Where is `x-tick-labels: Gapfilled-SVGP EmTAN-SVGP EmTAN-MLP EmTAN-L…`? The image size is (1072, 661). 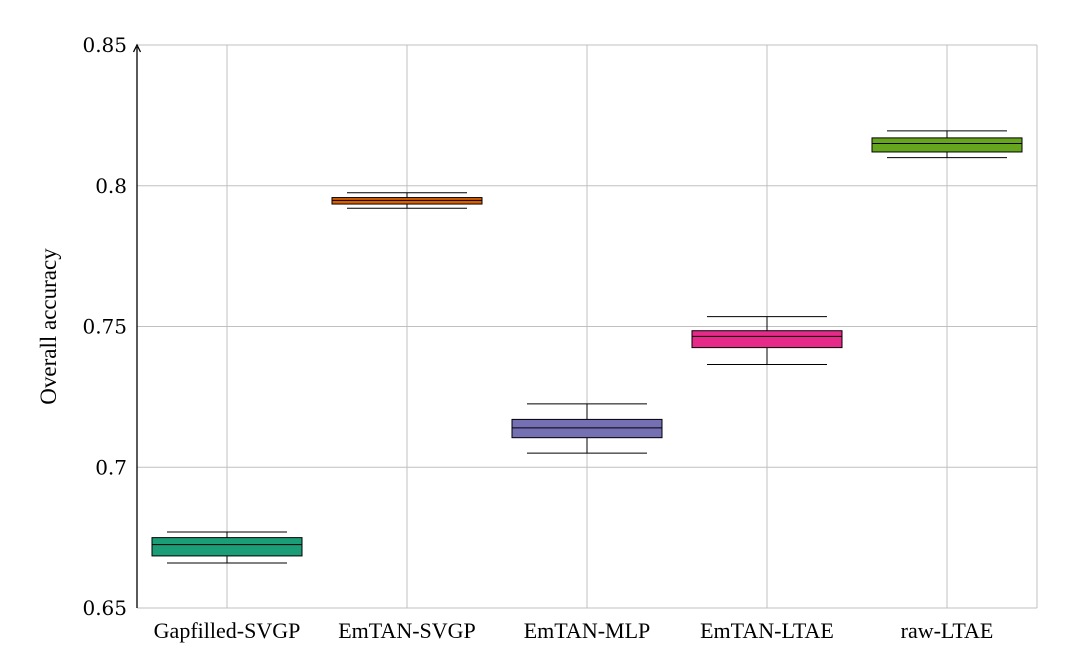 x-tick-labels: Gapfilled-SVGP EmTAN-SVGP EmTAN-MLP EmTAN-L… is located at coordinates (574, 630).